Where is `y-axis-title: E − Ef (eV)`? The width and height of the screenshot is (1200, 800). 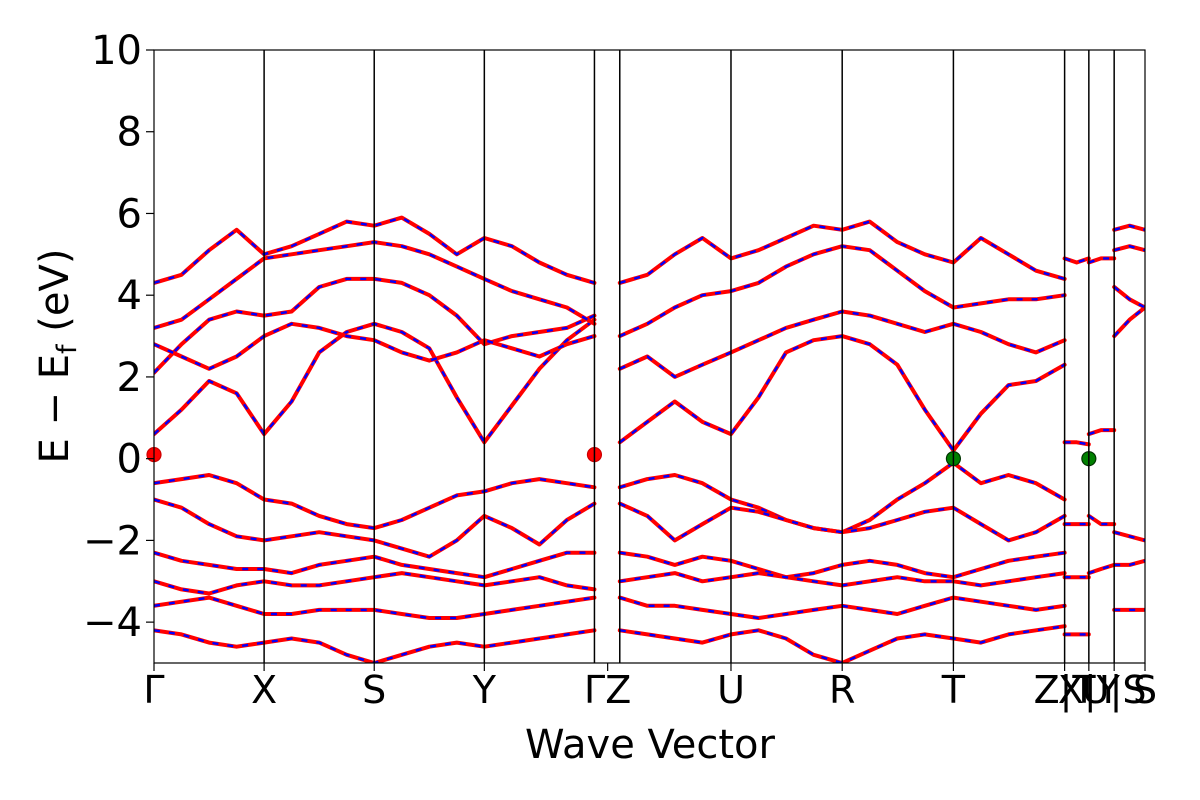 y-axis-title: E − Ef (eV) is located at coordinates (57, 356).